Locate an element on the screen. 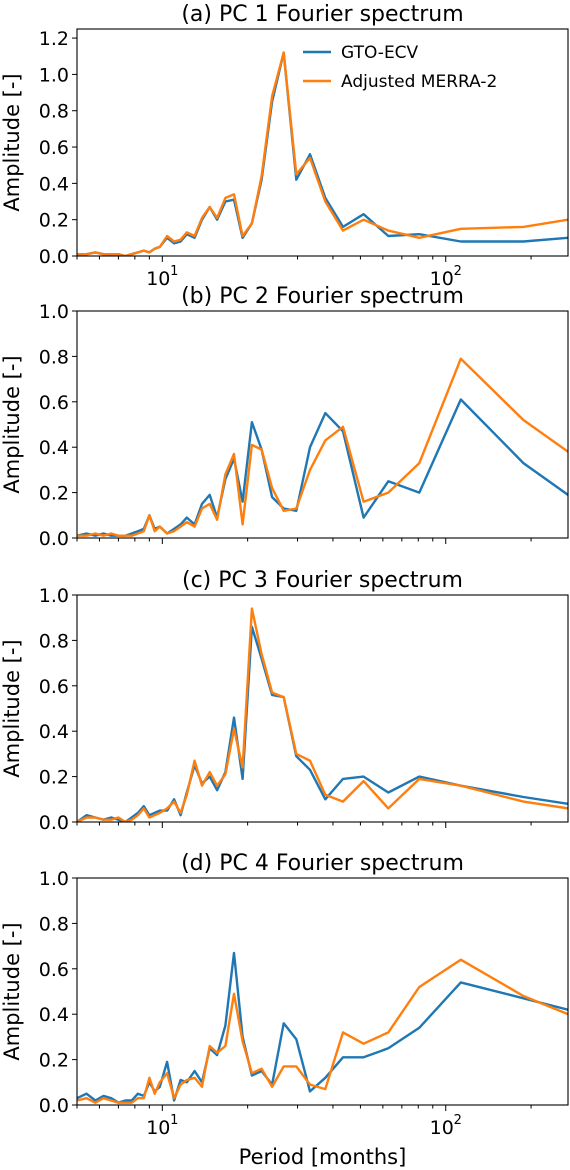 This screenshot has height=1170, width=570. chart-title: (a) PC 1 Fourier spectrum is located at coordinates (322, 14).